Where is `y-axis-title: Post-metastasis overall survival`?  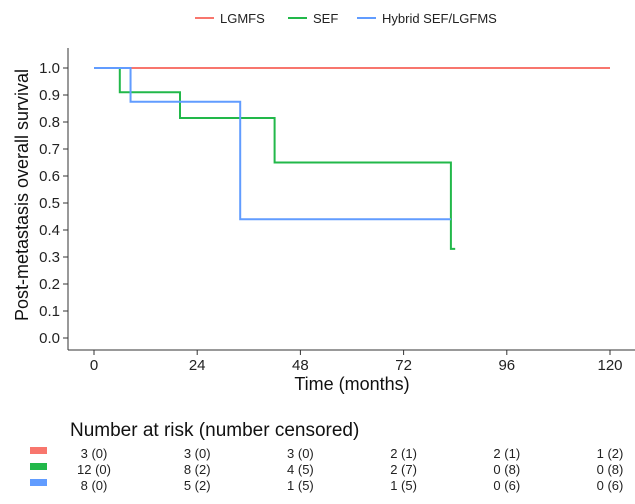
y-axis-title: Post-metastasis overall survival is located at coordinates (22, 195).